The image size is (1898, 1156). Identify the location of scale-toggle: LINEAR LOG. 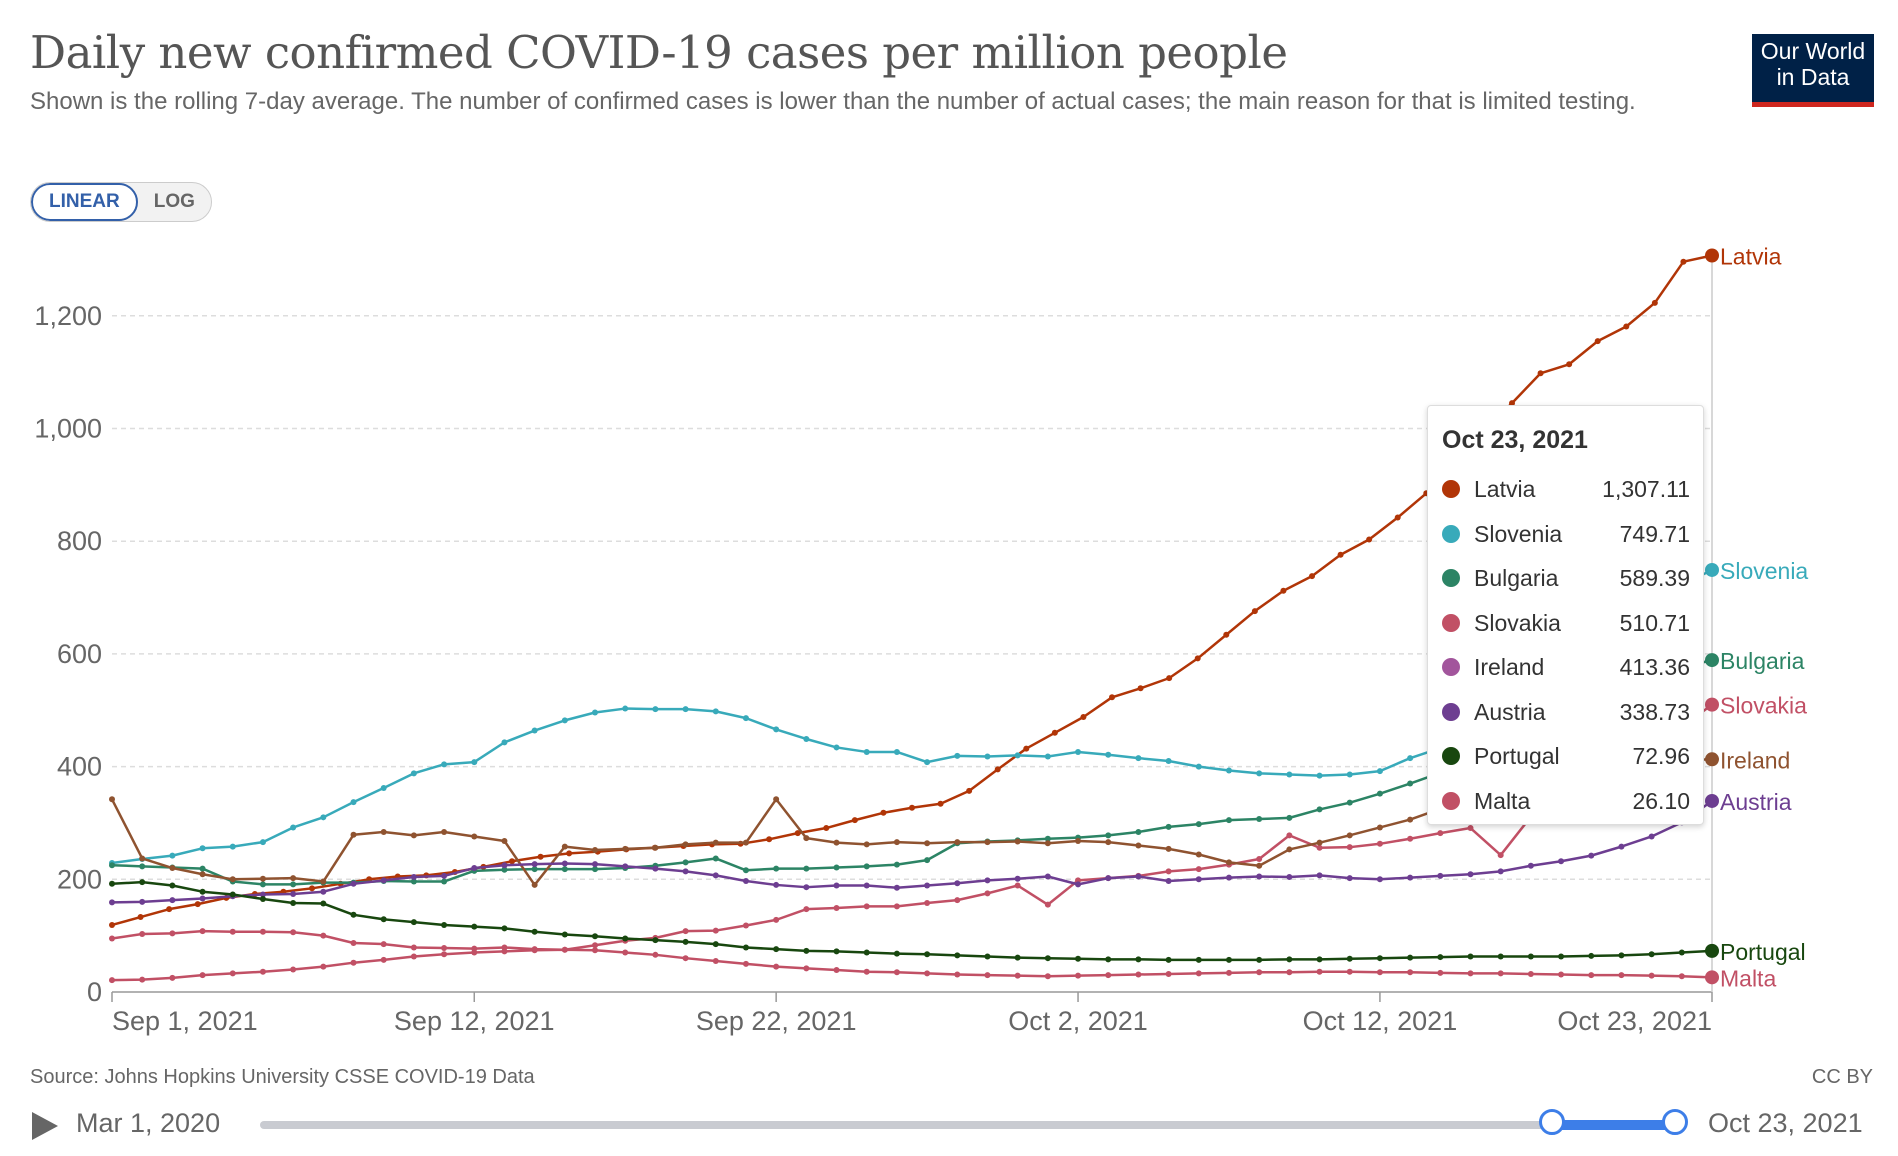
(121, 202).